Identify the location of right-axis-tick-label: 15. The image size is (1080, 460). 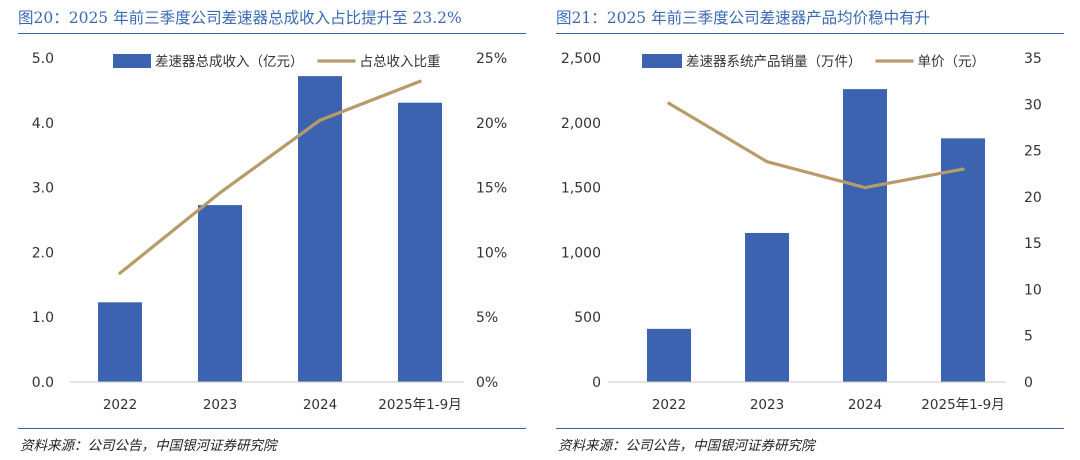
(1033, 244).